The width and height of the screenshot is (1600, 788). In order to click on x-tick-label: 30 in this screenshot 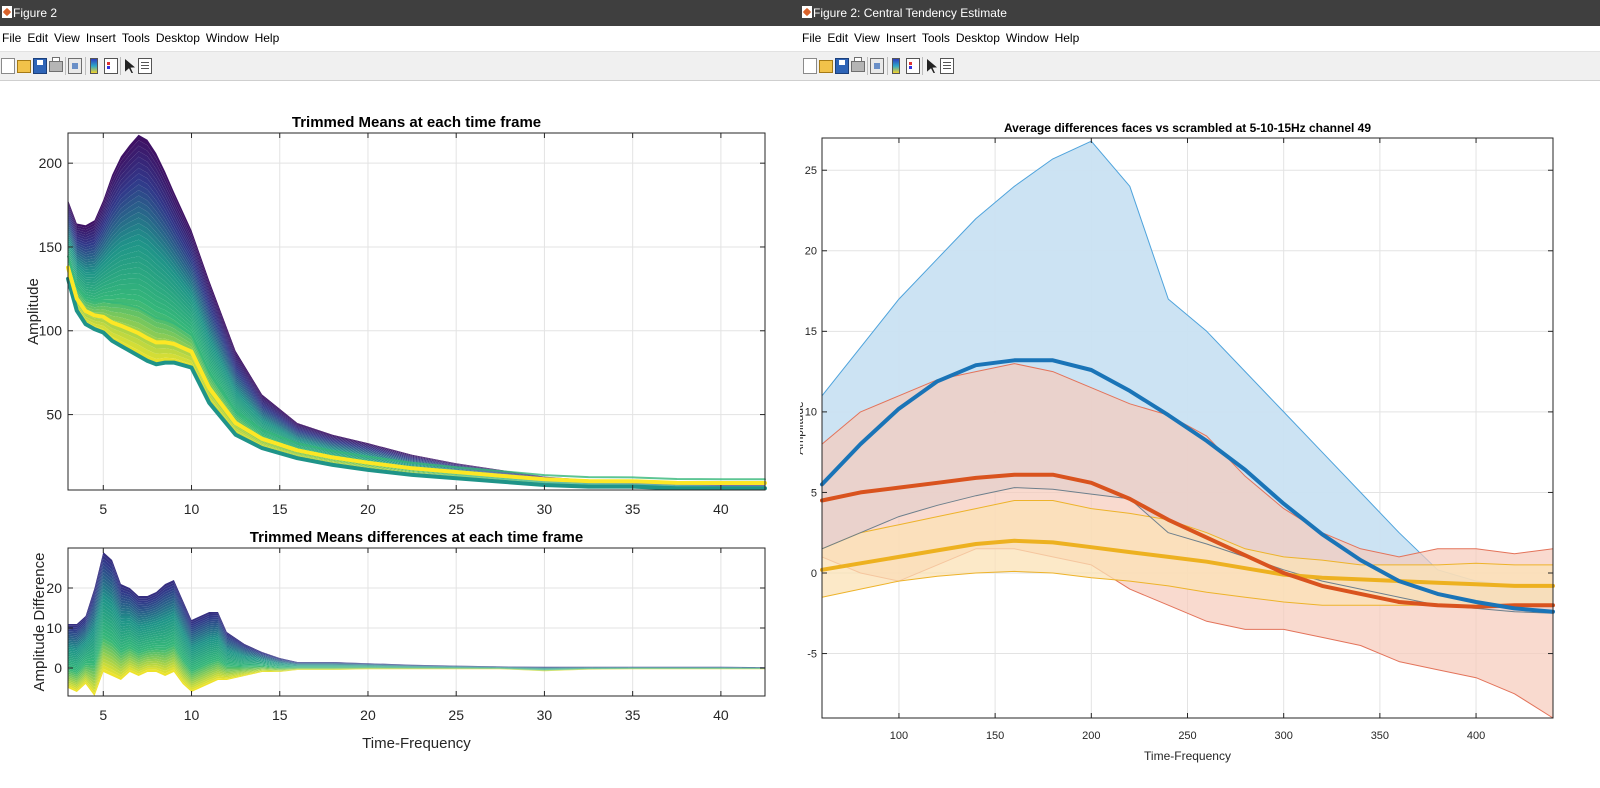, I will do `click(545, 715)`.